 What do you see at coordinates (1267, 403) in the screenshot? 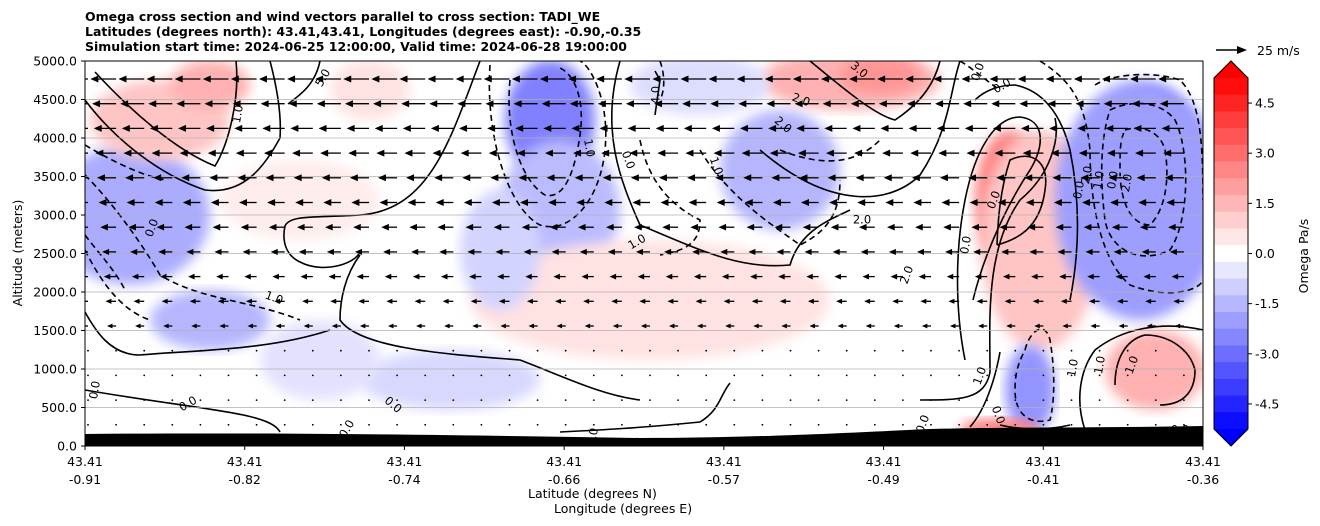
I see `colorbar-tick-label-0: -4.5` at bounding box center [1267, 403].